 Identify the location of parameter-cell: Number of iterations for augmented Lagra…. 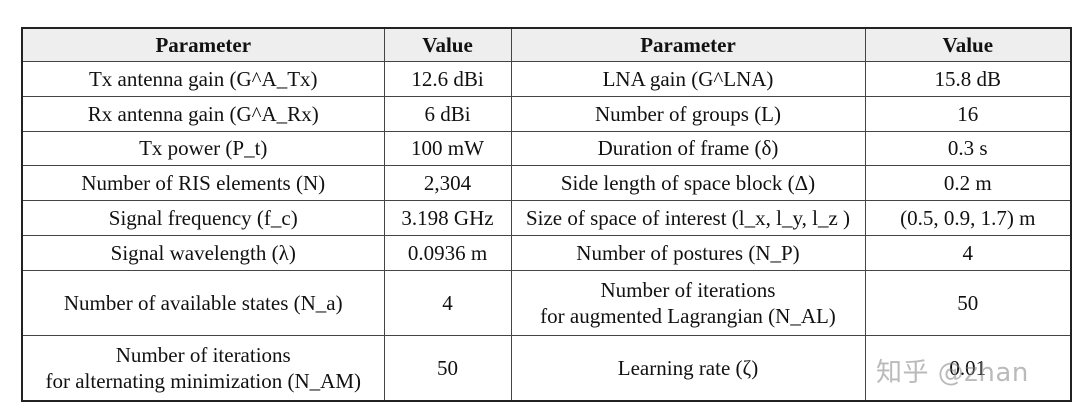
(688, 303).